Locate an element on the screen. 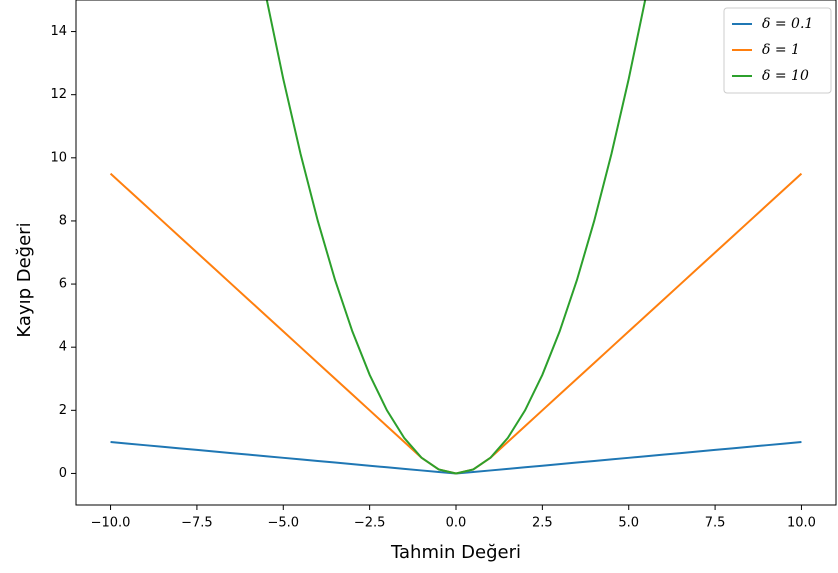 Image resolution: width=838 pixels, height=573 pixels. line is located at coordinates (456, 458).